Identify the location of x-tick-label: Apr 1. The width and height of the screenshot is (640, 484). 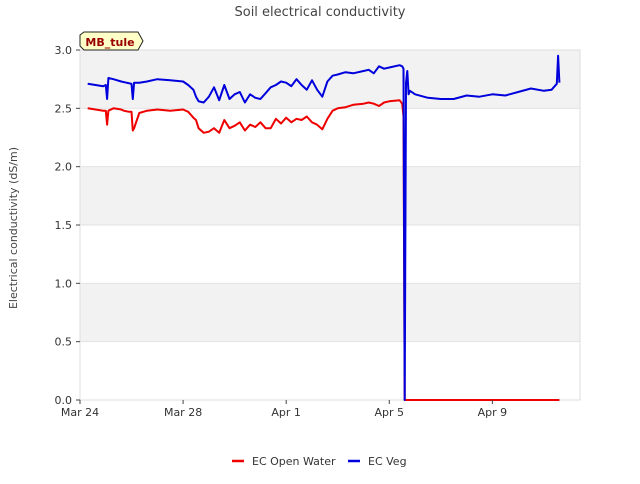
(286, 412).